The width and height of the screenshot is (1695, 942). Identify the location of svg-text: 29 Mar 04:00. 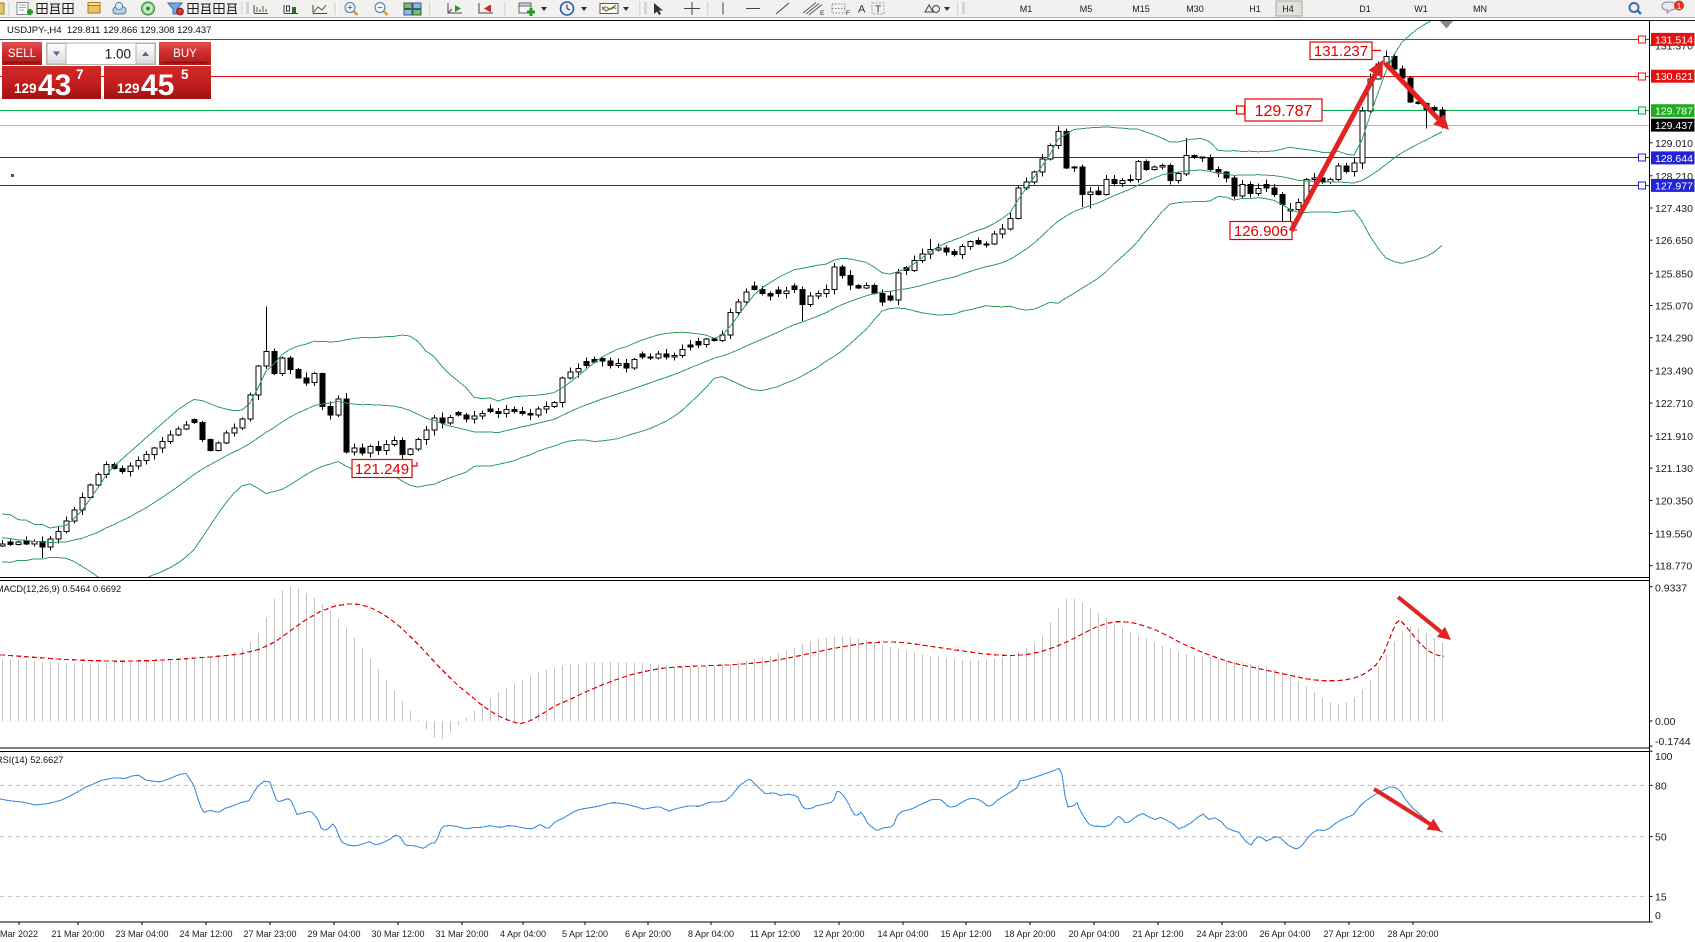
(333, 934).